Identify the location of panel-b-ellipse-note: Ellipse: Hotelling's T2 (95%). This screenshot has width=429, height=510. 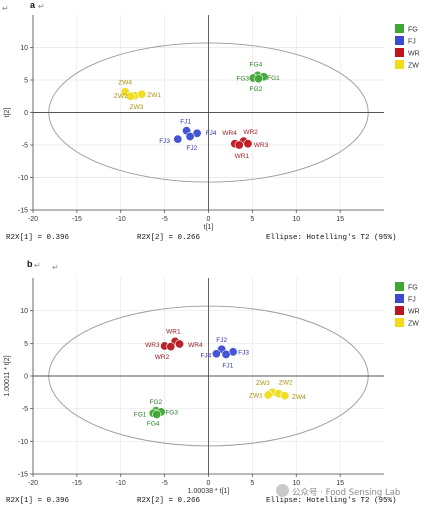
(331, 501).